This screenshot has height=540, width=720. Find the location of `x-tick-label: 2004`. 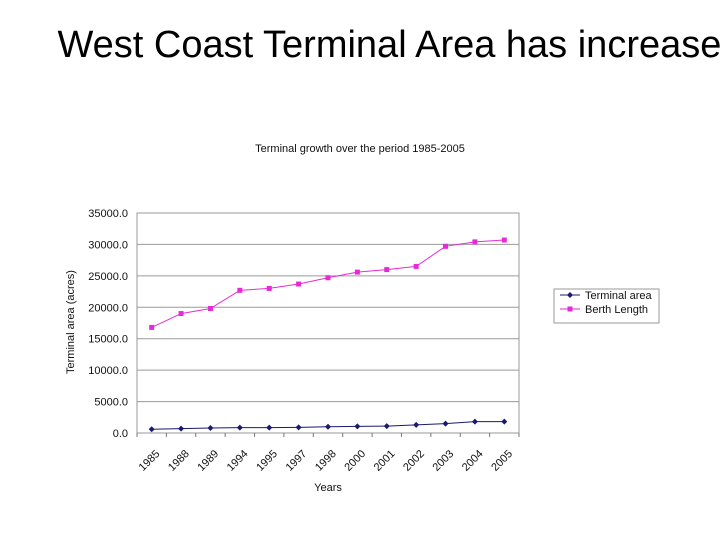

x-tick-label: 2004 is located at coordinates (473, 461).